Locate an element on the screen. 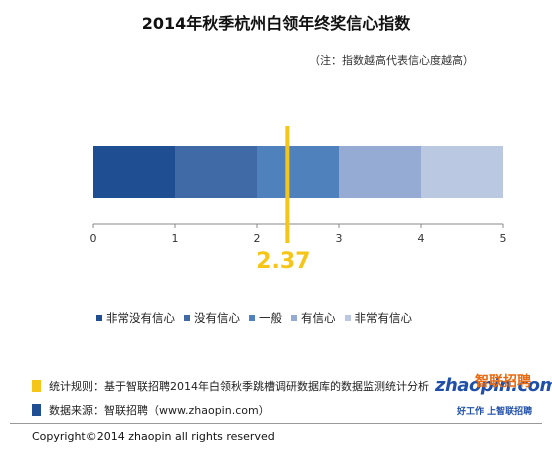 The image size is (552, 460). source-note: 数据来源：智联招聘（www.zhaopin.com） is located at coordinates (151, 410).